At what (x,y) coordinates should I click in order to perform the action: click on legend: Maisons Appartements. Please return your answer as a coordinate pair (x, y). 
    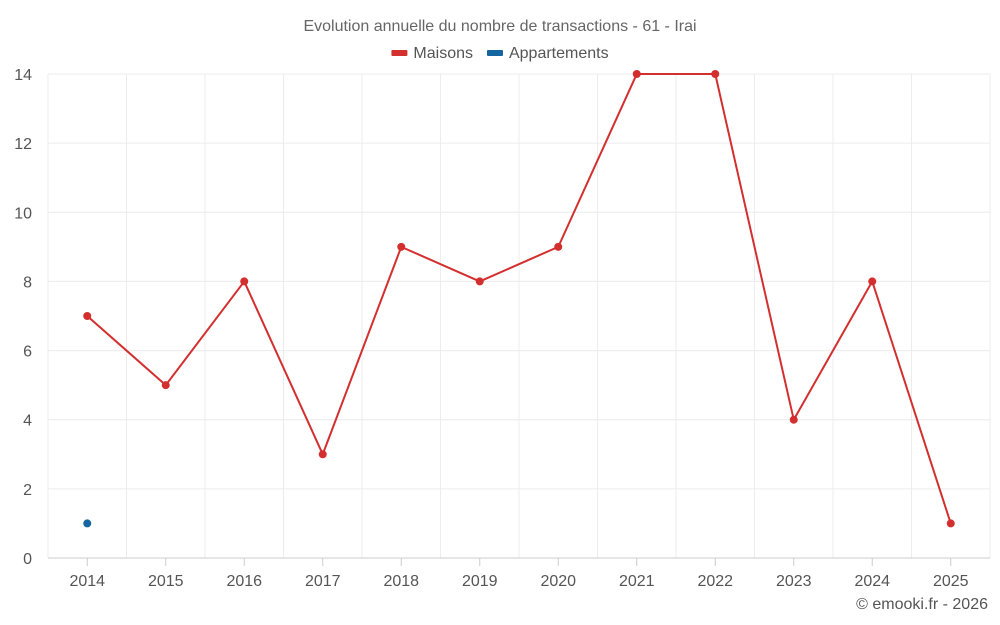
    Looking at the image, I should click on (500, 53).